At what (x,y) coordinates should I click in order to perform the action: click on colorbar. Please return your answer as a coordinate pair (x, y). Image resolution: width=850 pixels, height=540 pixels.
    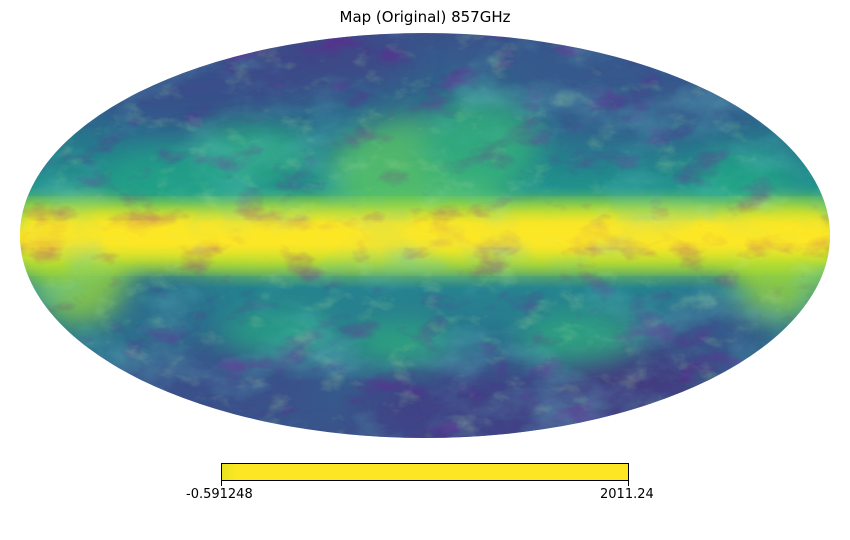
    Looking at the image, I should click on (425, 472).